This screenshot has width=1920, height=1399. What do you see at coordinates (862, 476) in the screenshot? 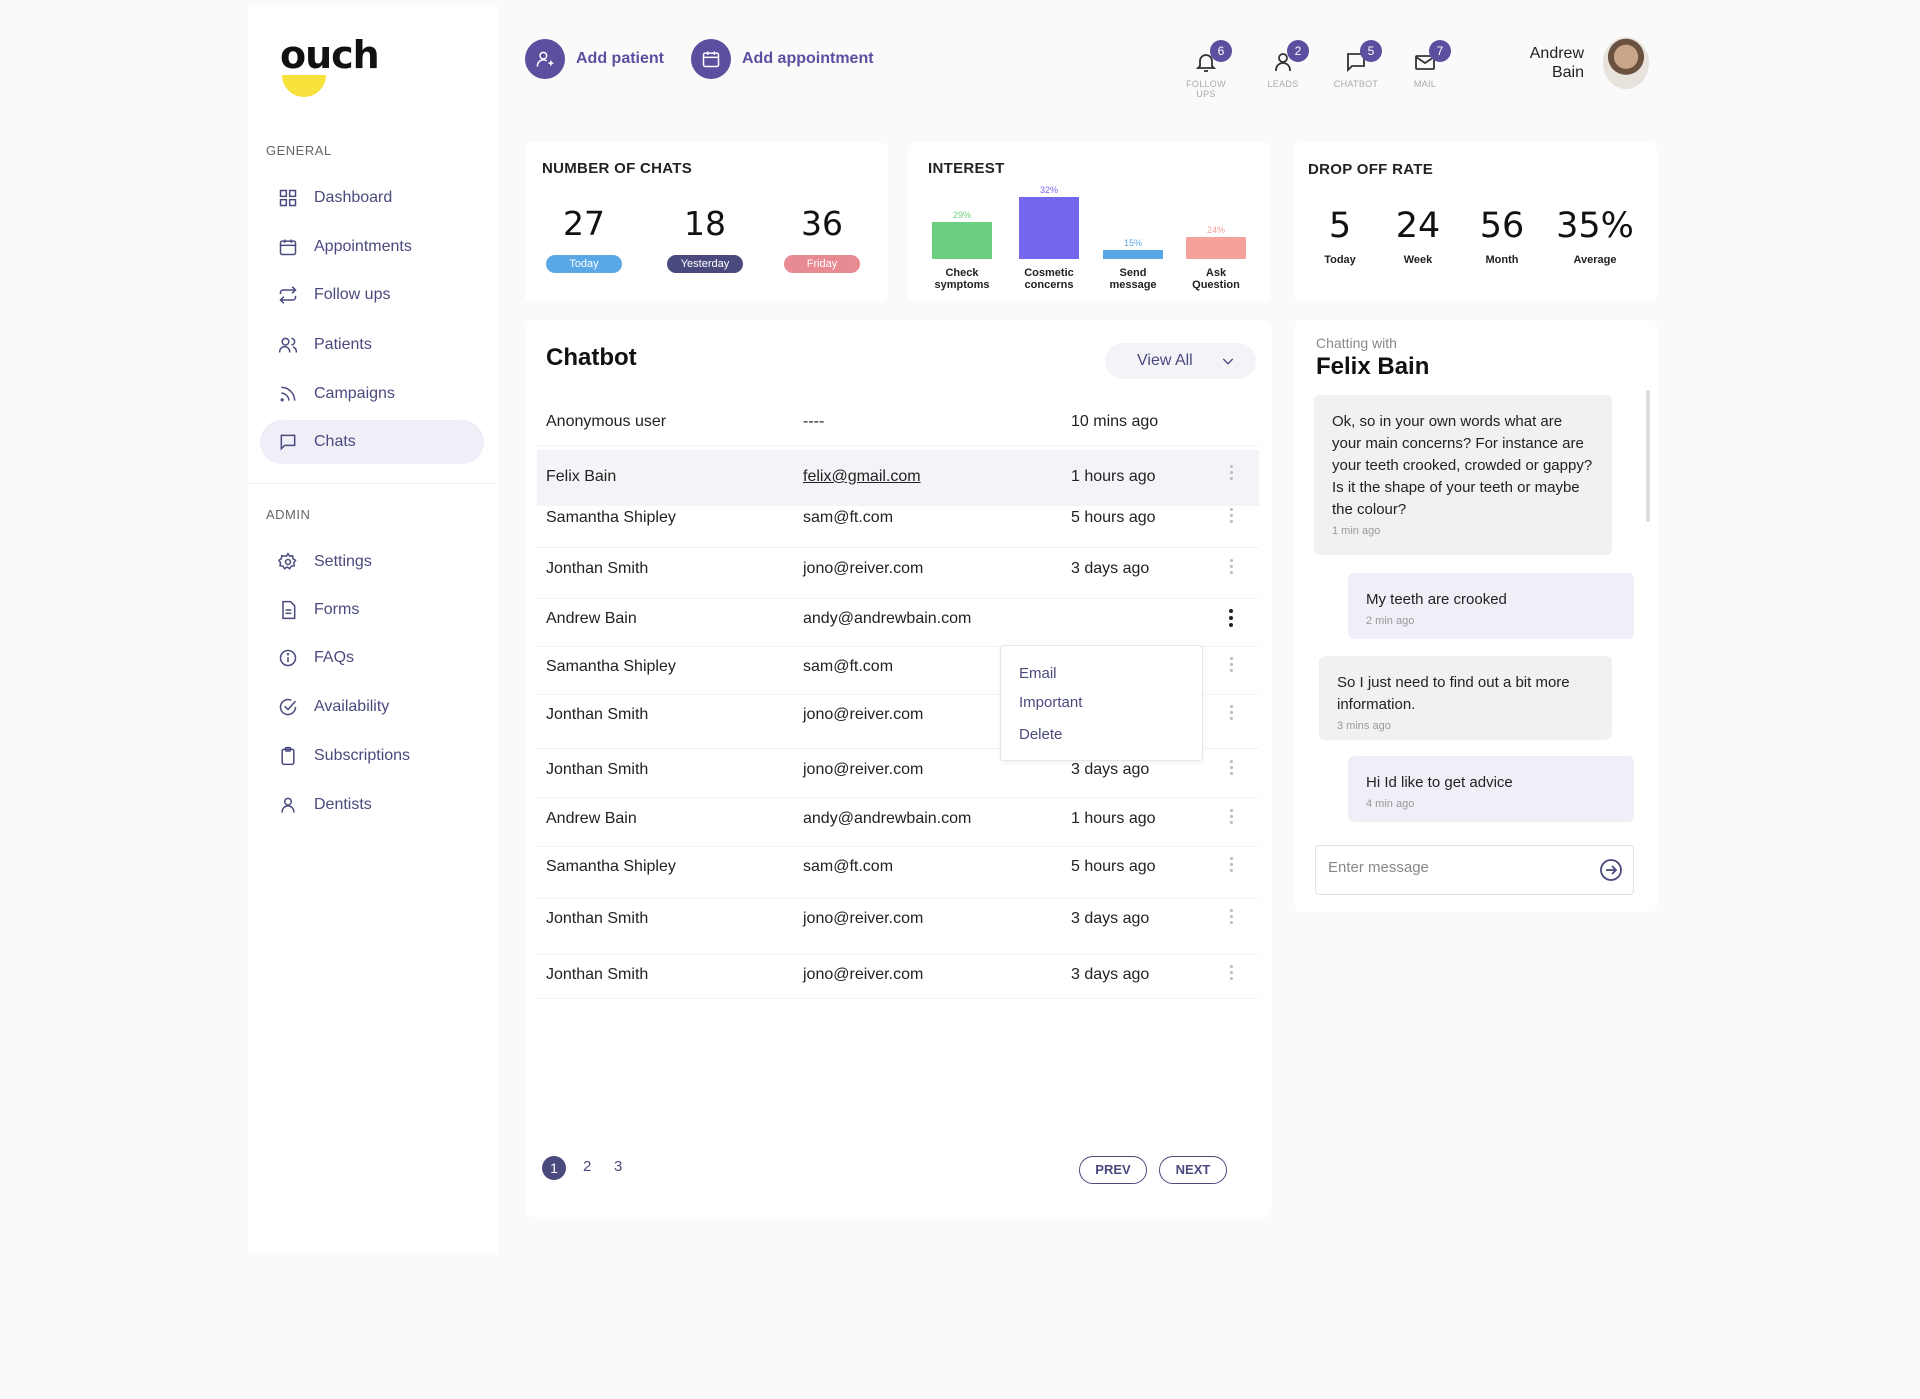
I see `row-email: felix@gmail.com` at bounding box center [862, 476].